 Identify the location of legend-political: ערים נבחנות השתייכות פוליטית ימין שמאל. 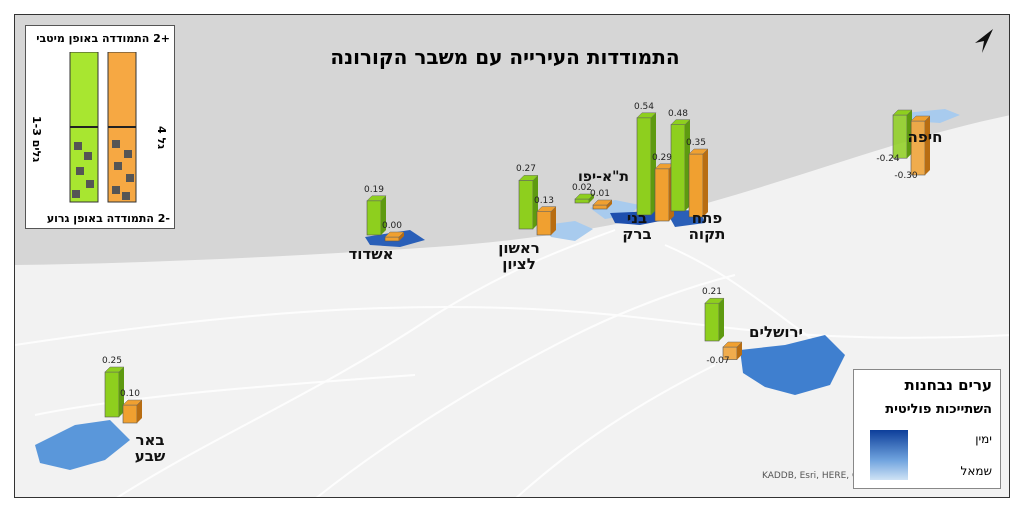
(927, 429).